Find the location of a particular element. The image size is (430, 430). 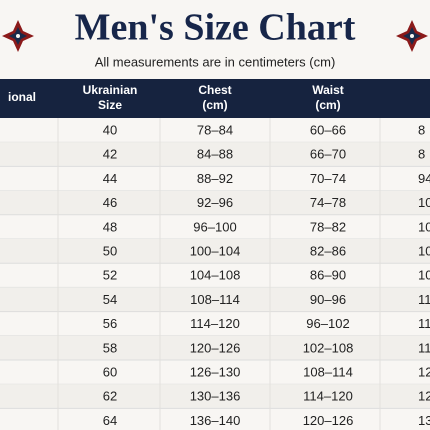

column-header: Chest (cm) is located at coordinates (214, 97).